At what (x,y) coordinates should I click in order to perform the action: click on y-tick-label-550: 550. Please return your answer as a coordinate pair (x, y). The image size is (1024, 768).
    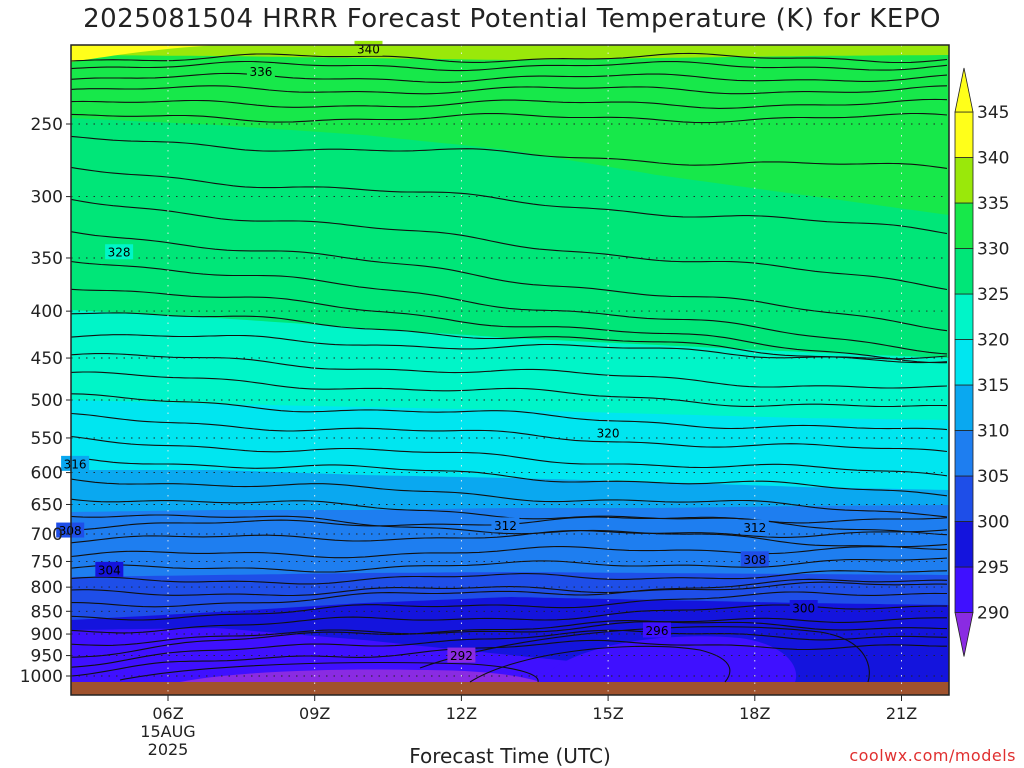
    Looking at the image, I should click on (47, 439).